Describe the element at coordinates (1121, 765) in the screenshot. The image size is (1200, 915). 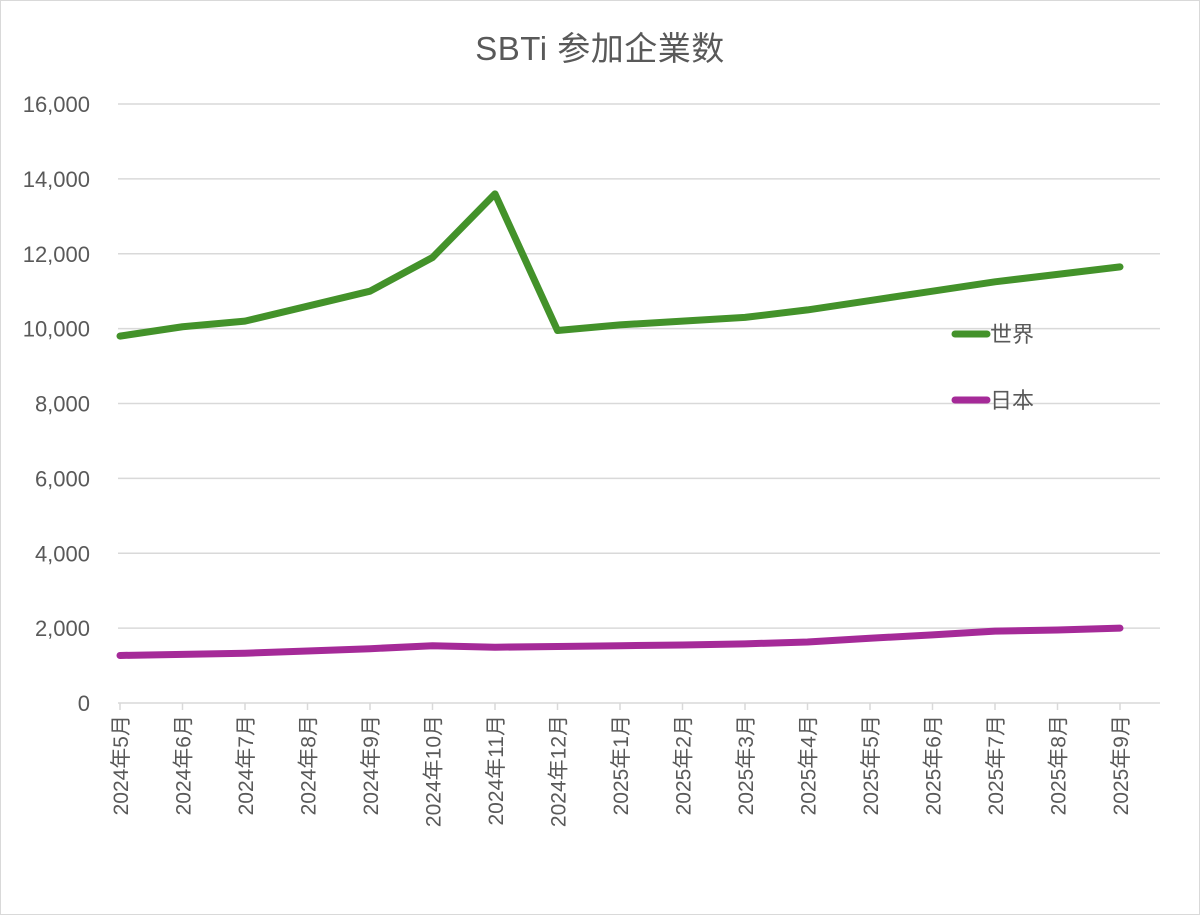
I see `x-tick-label: 2025年9月` at that location.